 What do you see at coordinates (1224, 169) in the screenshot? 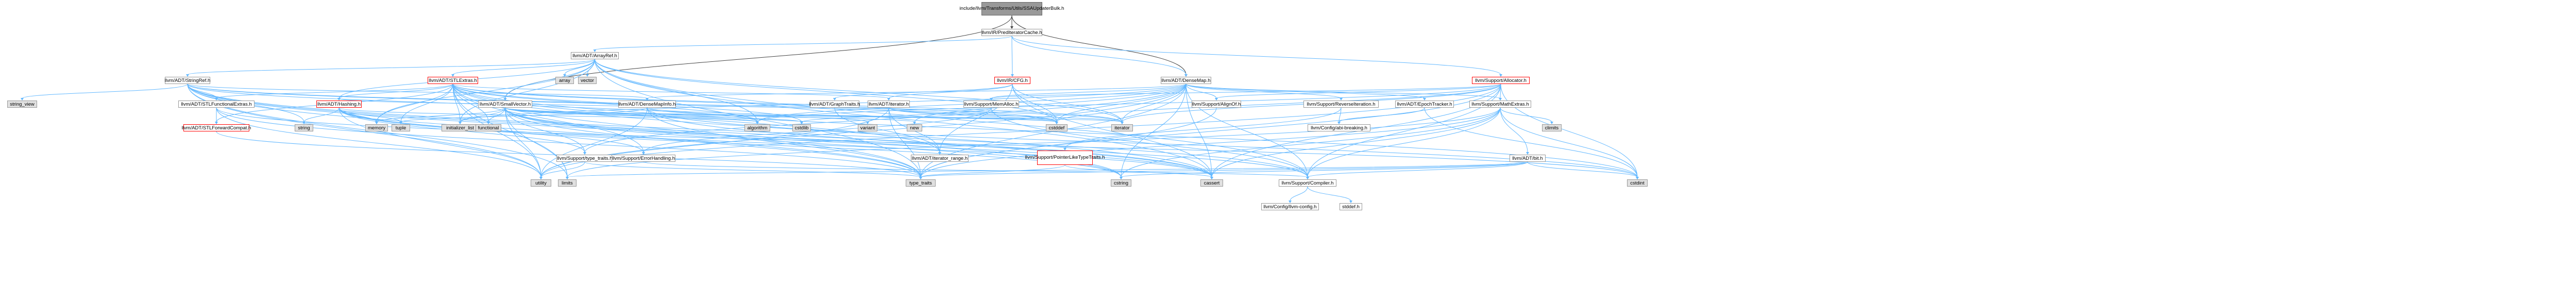
I see `edge-bit-to-type_traits` at bounding box center [1224, 169].